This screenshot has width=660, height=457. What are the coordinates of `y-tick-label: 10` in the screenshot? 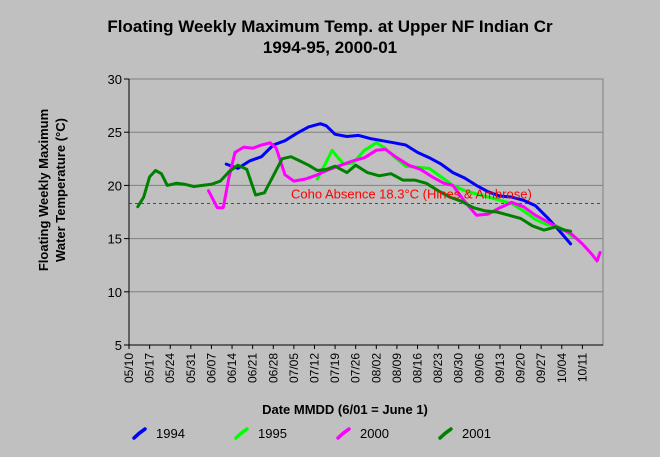 It's located at (115, 292).